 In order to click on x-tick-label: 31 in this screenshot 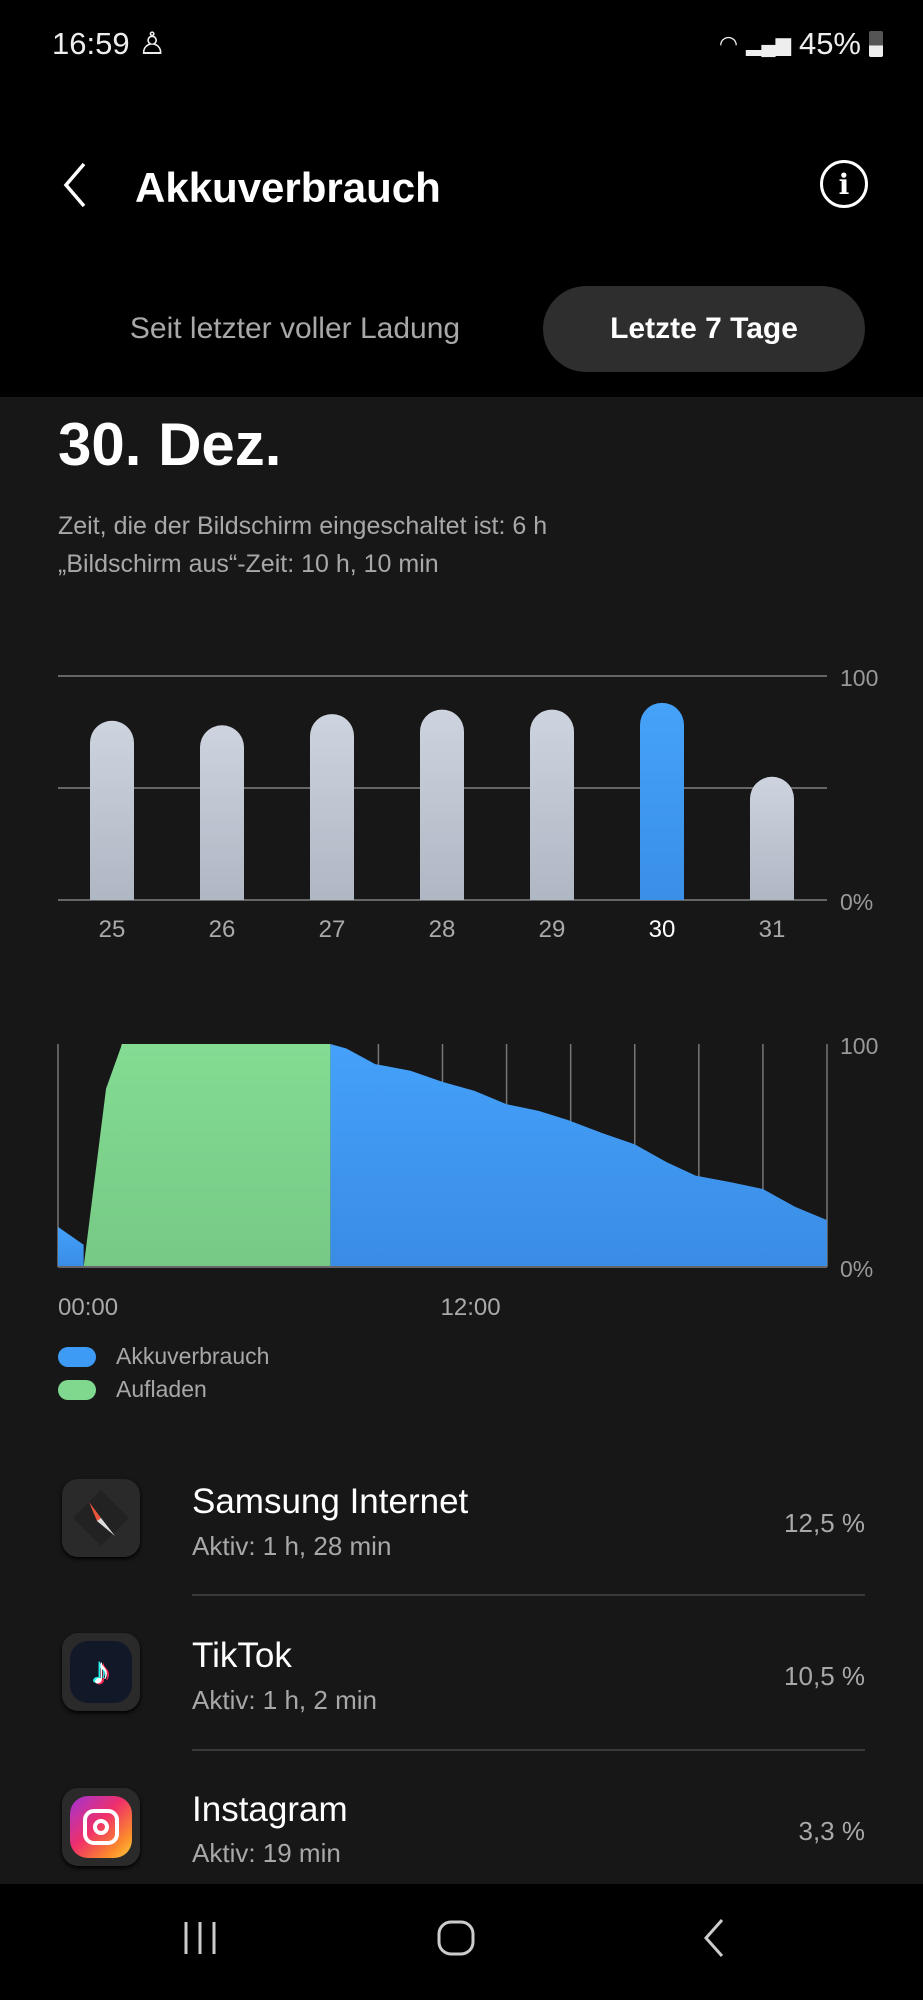, I will do `click(772, 929)`.